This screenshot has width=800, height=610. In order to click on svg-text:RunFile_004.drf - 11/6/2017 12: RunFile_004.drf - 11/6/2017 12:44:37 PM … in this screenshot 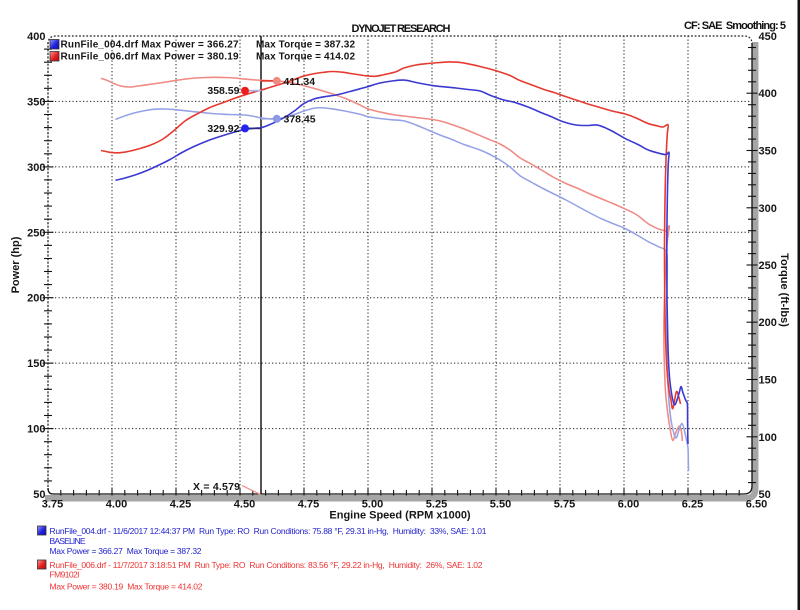, I will do `click(268, 531)`.